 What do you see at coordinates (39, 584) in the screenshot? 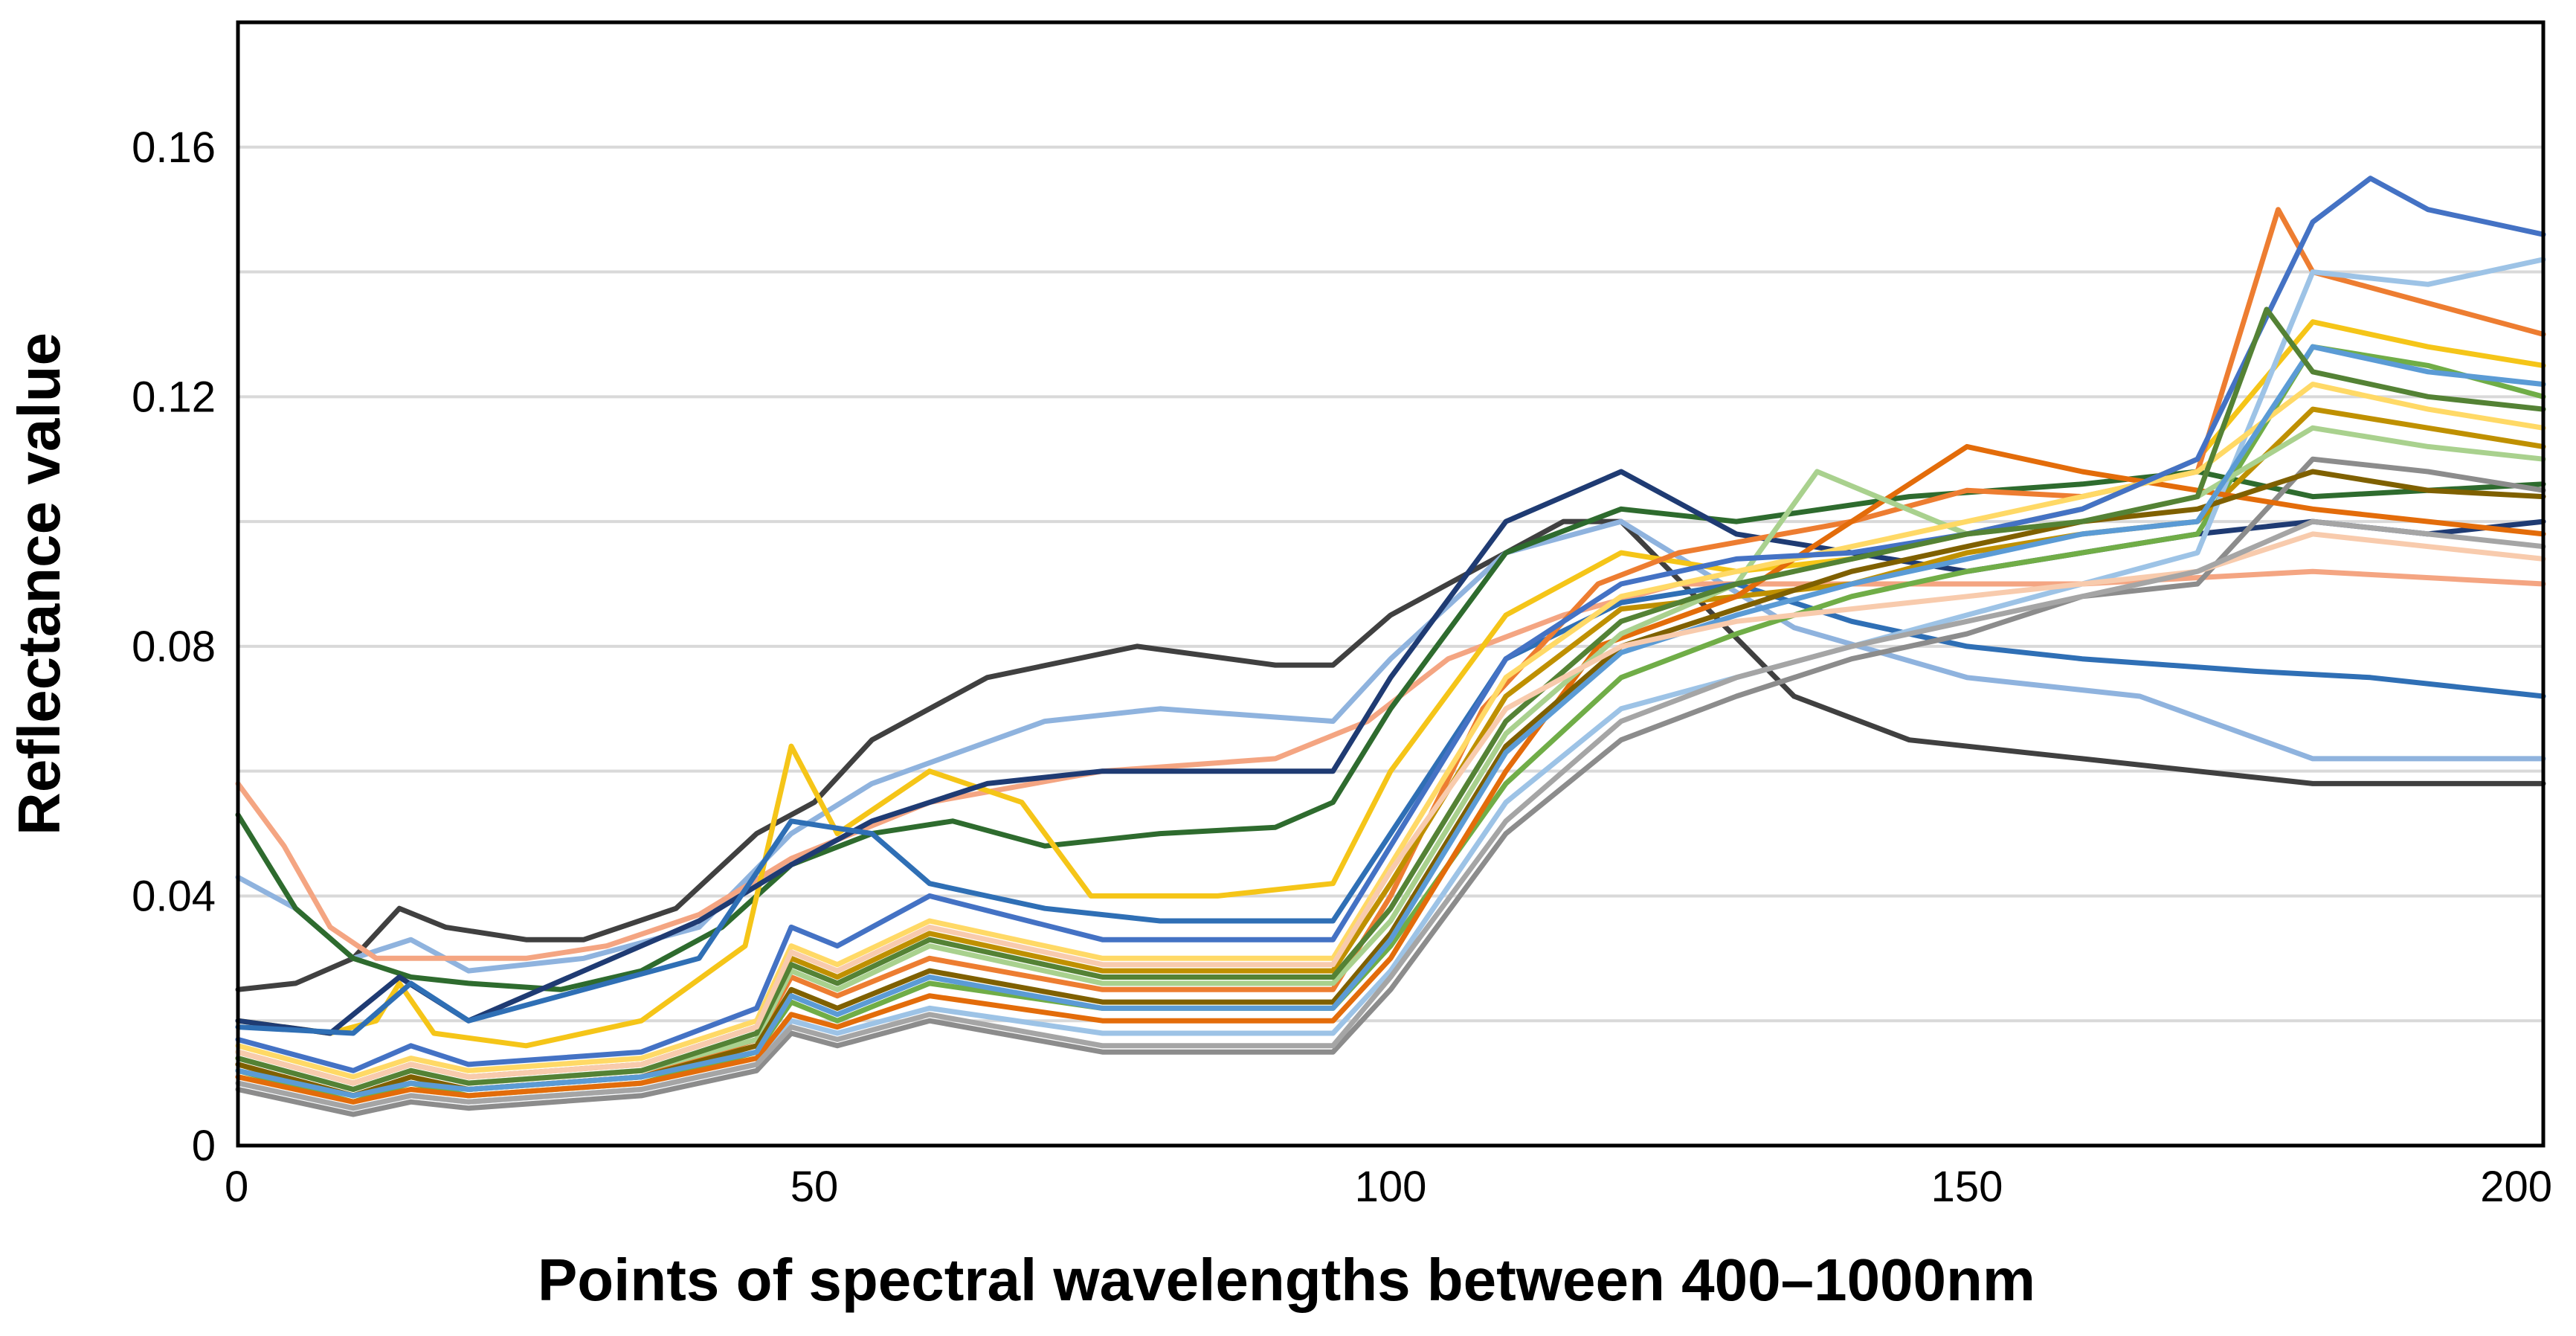
I see `y-axis-title: Reflectance value` at bounding box center [39, 584].